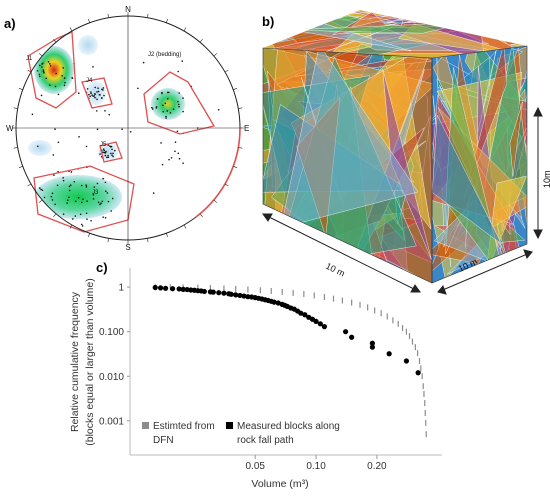 The width and height of the screenshot is (550, 496). What do you see at coordinates (179, 103) in the screenshot?
I see `outline-j2` at bounding box center [179, 103].